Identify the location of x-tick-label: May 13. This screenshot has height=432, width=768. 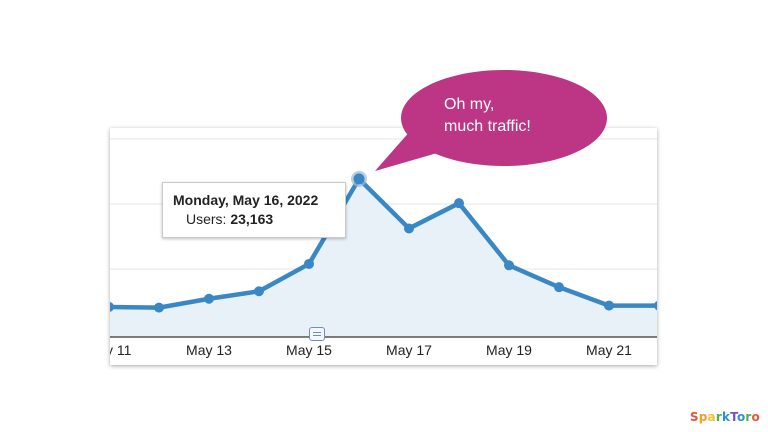
(209, 350).